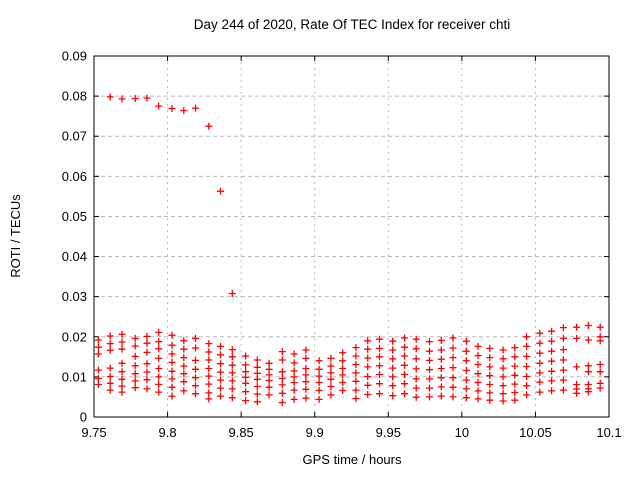  Describe the element at coordinates (83, 417) in the screenshot. I see `y-tick-label: 0` at that location.